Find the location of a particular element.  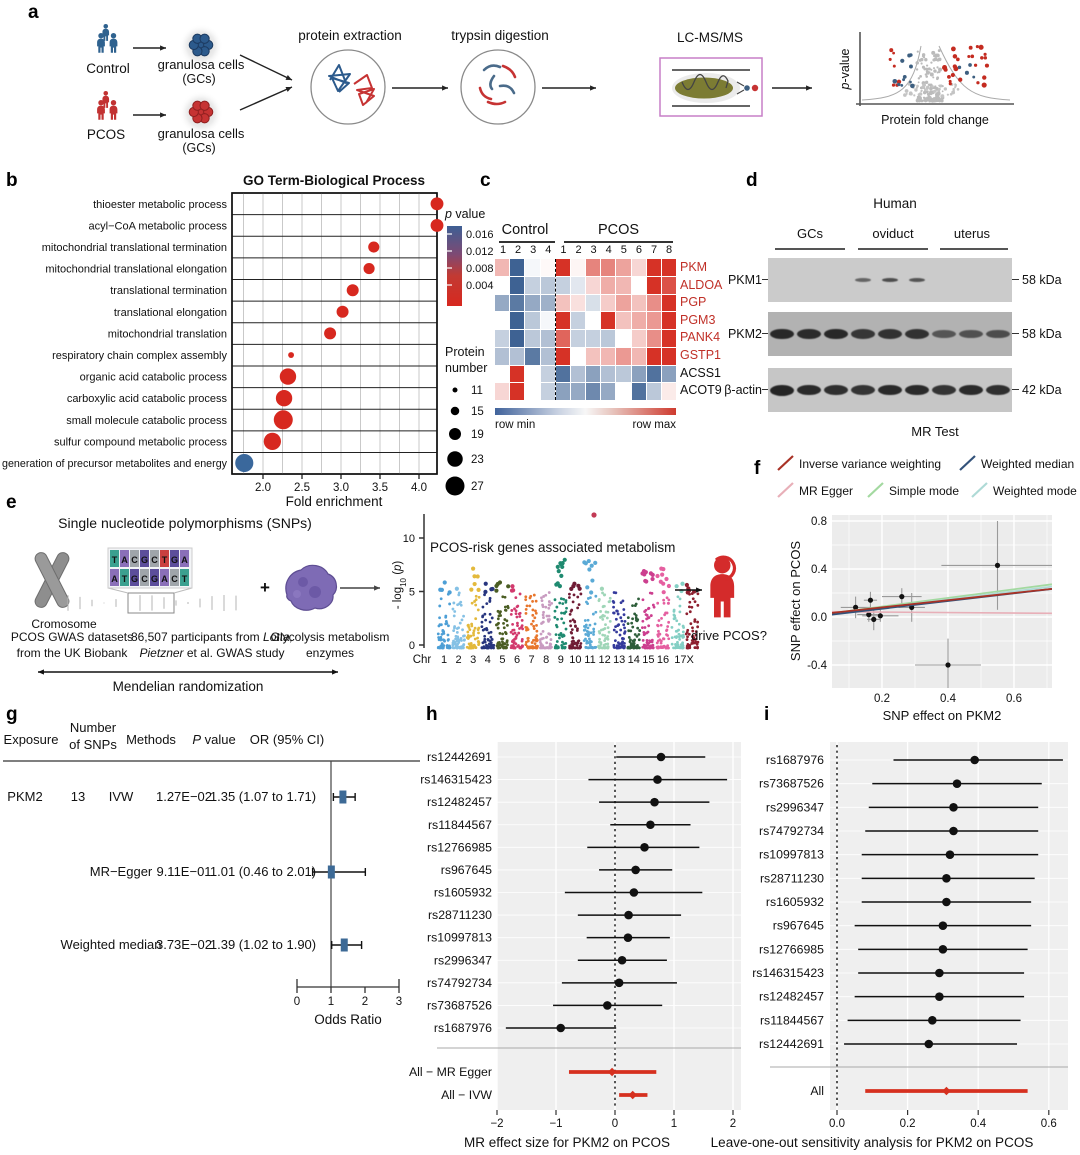

snp-label: rs146315423 is located at coordinates (788, 973).